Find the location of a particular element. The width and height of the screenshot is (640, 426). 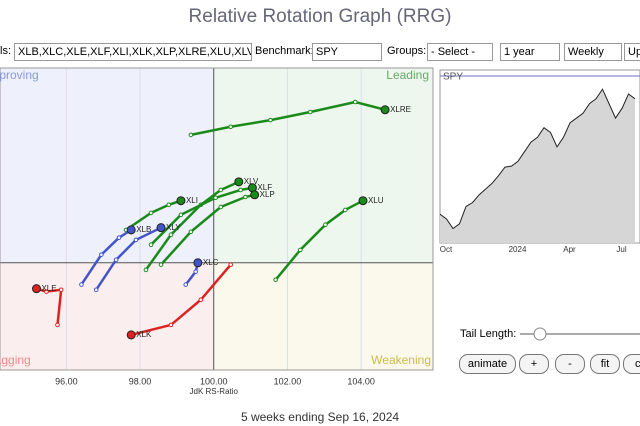

tail-label: XLP is located at coordinates (267, 194).